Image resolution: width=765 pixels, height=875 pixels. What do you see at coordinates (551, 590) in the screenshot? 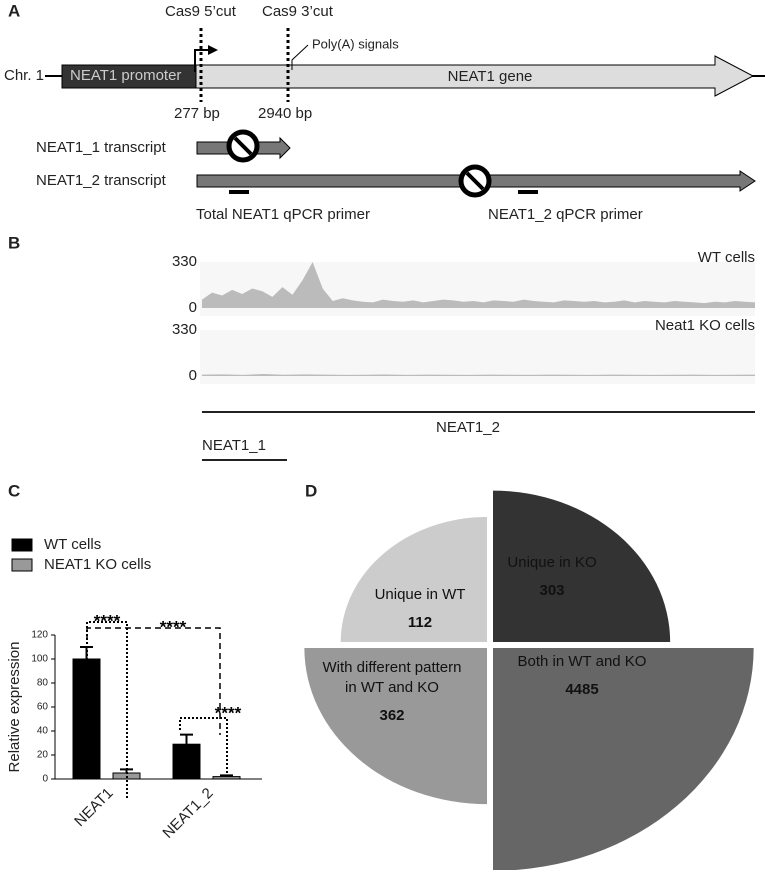
I see `quadrant-value: 303` at bounding box center [551, 590].